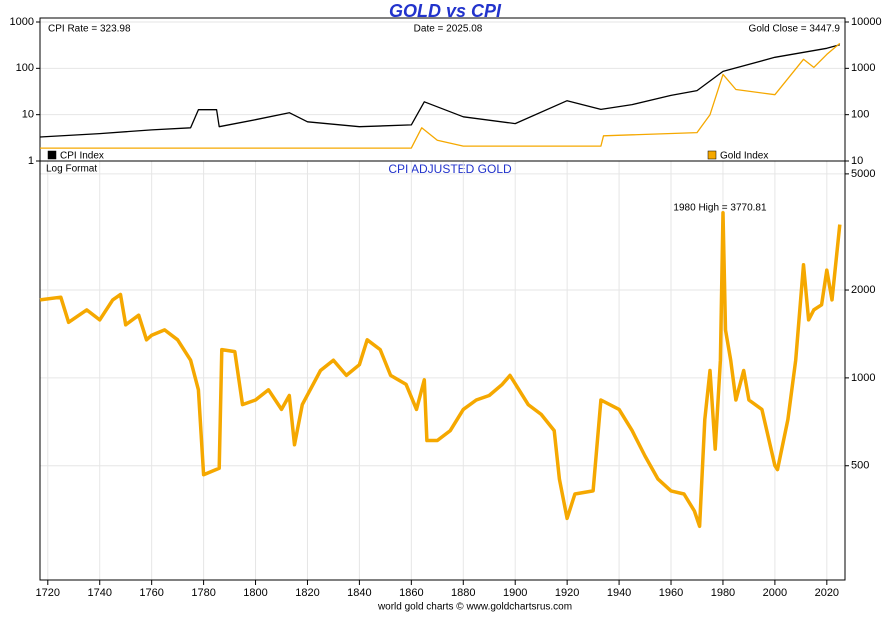 Image resolution: width=890 pixels, height=625 pixels. I want to click on annotation: Gold Close = 3447.9, so click(795, 29).